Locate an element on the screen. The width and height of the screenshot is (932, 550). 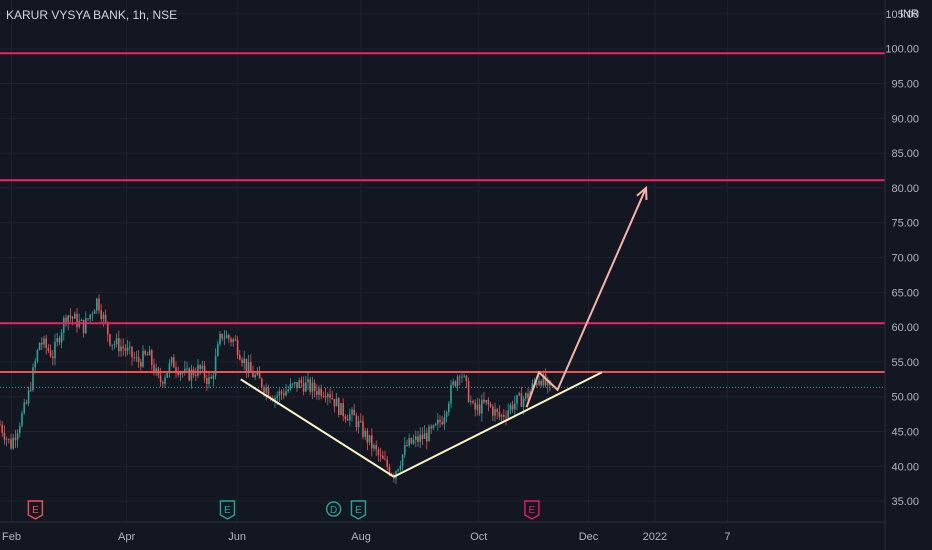
x-tick-label: Jun is located at coordinates (237, 537).